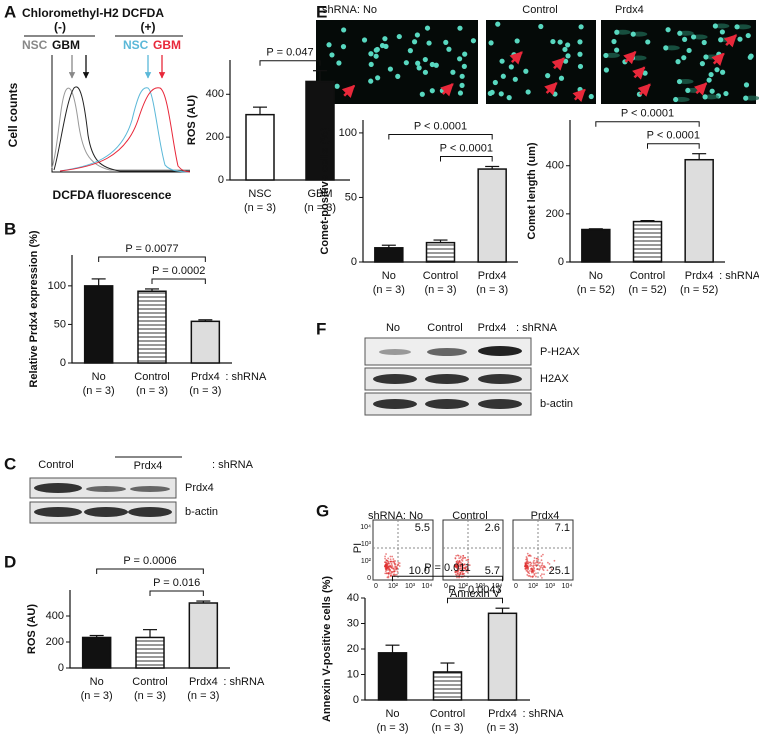  I want to click on quadrant-value: 25.1, so click(559, 571).